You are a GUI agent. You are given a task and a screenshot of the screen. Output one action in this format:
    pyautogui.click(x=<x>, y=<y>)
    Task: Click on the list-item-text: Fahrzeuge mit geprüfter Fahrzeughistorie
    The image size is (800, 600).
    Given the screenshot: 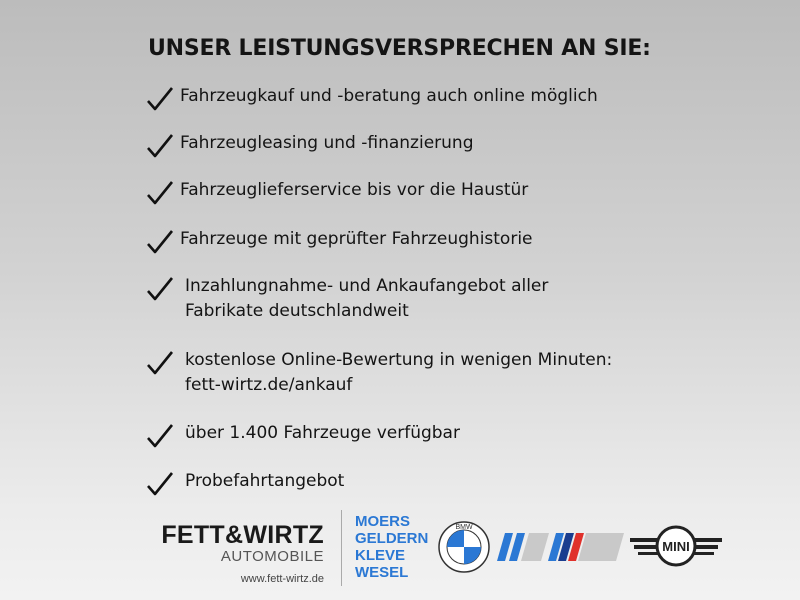 What is the action you would take?
    pyautogui.click(x=356, y=239)
    